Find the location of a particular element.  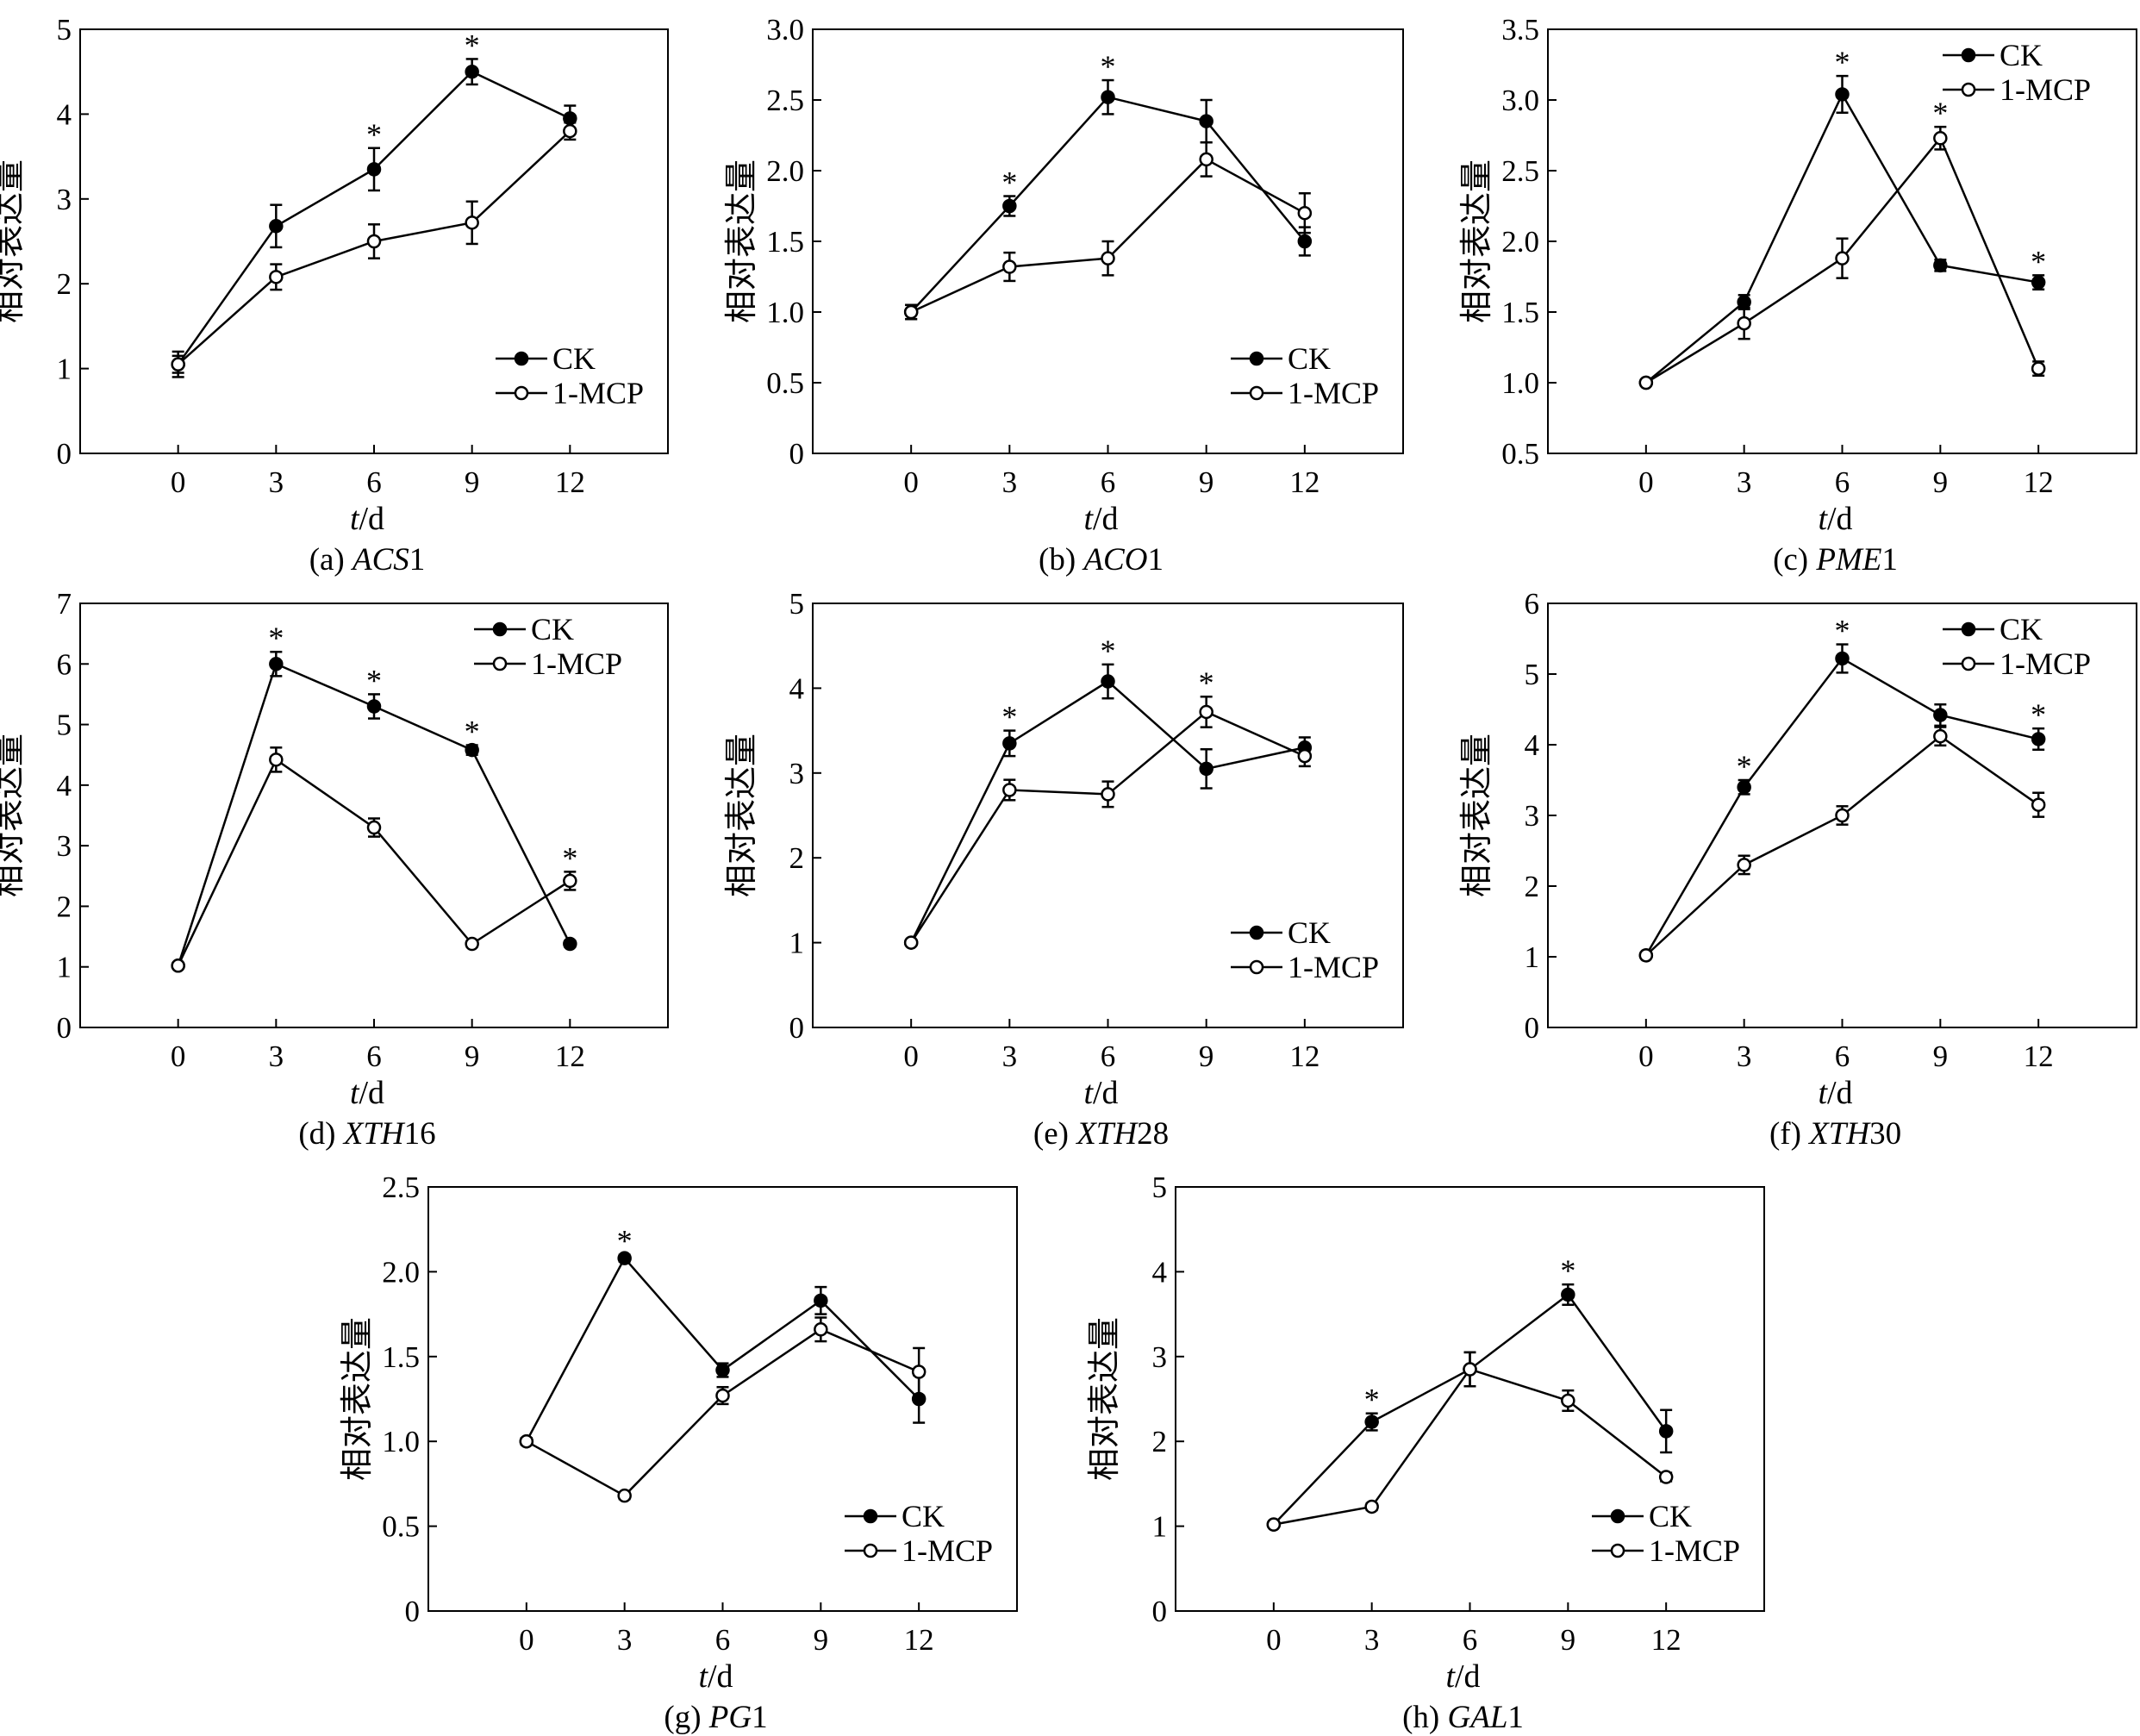

panel-caption: (g) PG1 is located at coordinates (715, 1717).